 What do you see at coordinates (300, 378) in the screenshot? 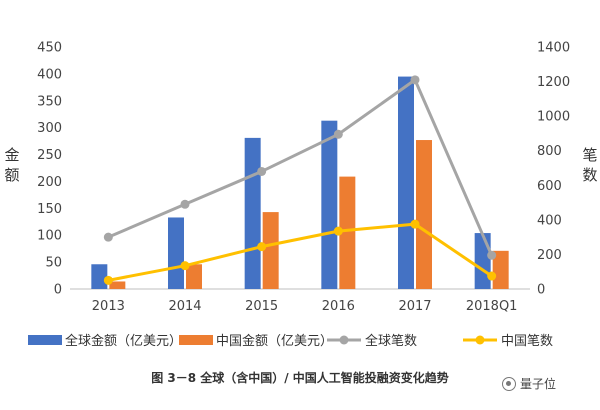
I see `figure-caption: 图 3－8 全球（含中国）/ 中国人工智能投融资变化趋势` at bounding box center [300, 378].